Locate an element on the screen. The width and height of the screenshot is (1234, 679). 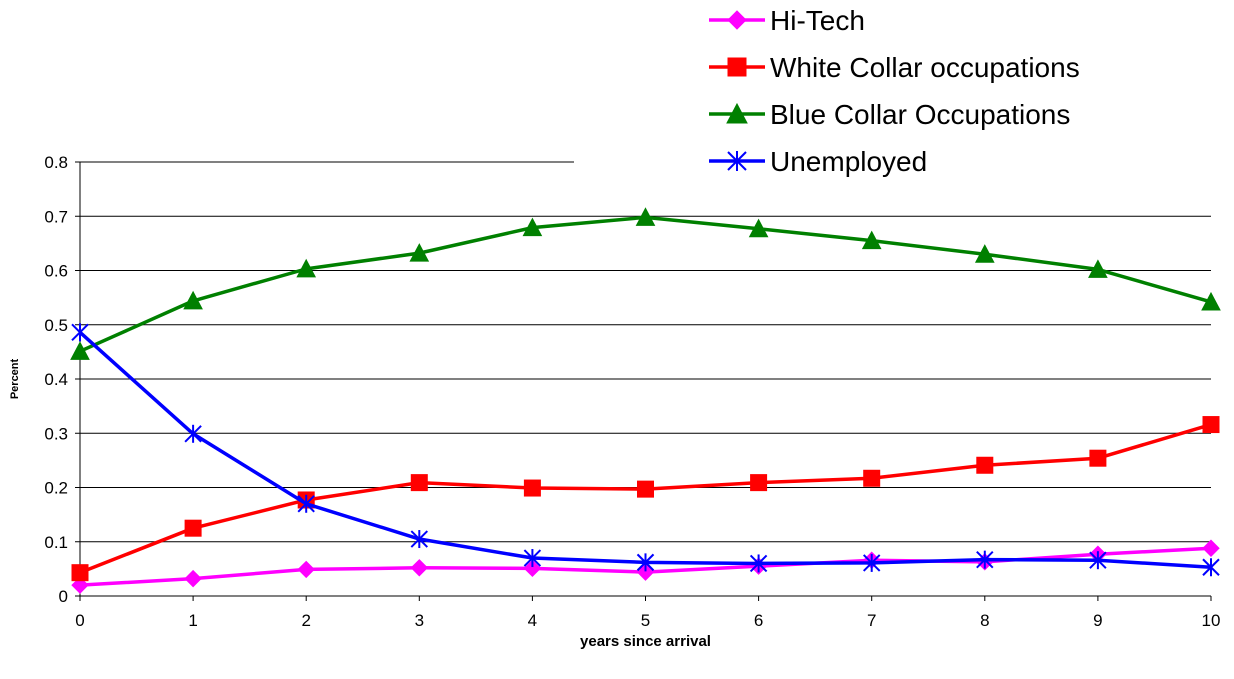
legend-item: White Collar occupations is located at coordinates (894, 67).